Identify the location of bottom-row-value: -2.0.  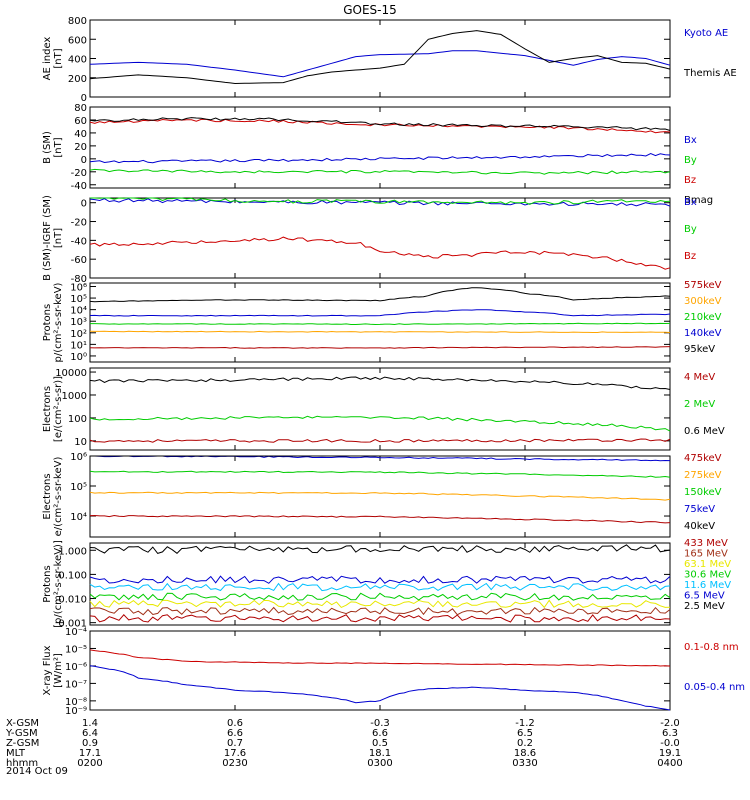
(670, 723).